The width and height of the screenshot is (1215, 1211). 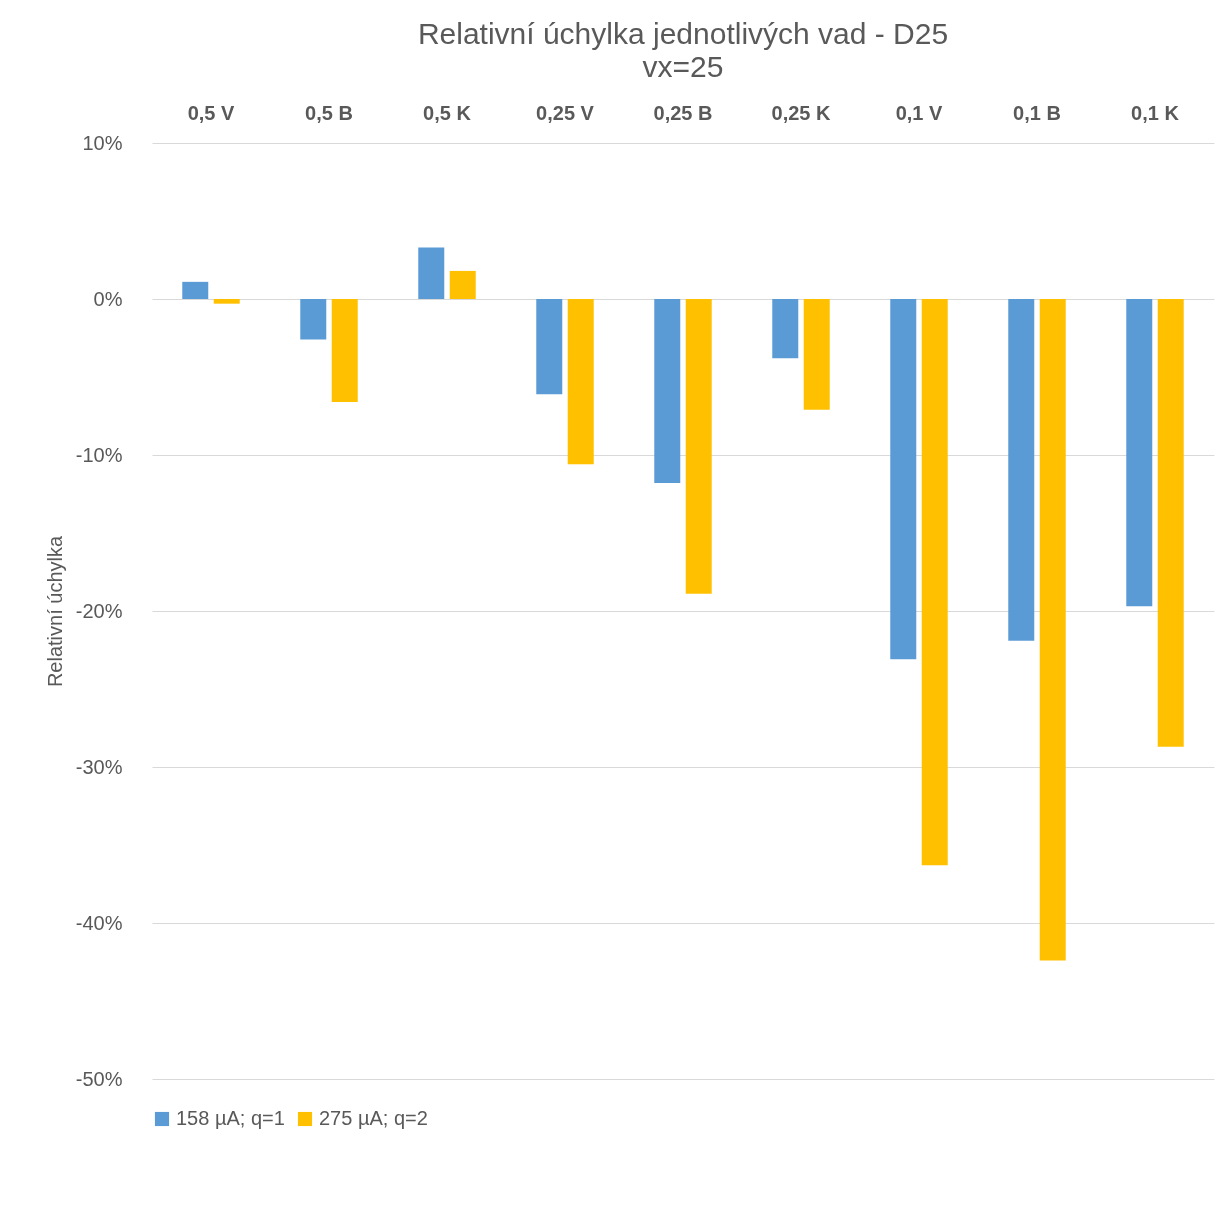 What do you see at coordinates (99, 1078) in the screenshot?
I see `y-tick-label: -50%` at bounding box center [99, 1078].